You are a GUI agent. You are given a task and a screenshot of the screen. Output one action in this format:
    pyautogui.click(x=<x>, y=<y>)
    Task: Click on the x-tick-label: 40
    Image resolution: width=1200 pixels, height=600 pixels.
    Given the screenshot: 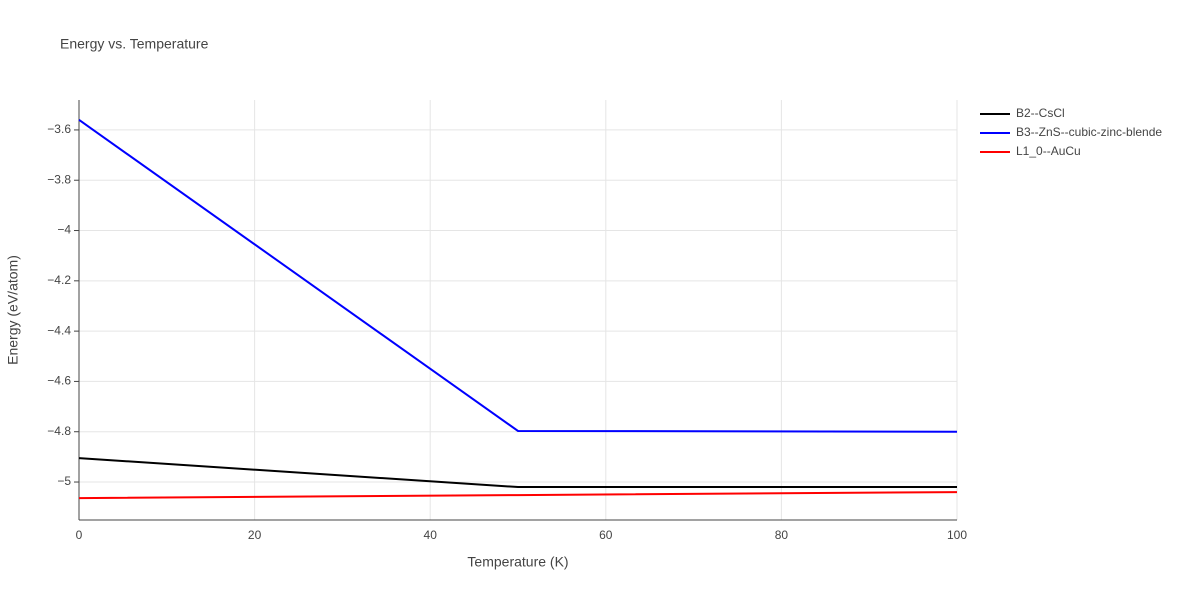 What is the action you would take?
    pyautogui.click(x=431, y=535)
    